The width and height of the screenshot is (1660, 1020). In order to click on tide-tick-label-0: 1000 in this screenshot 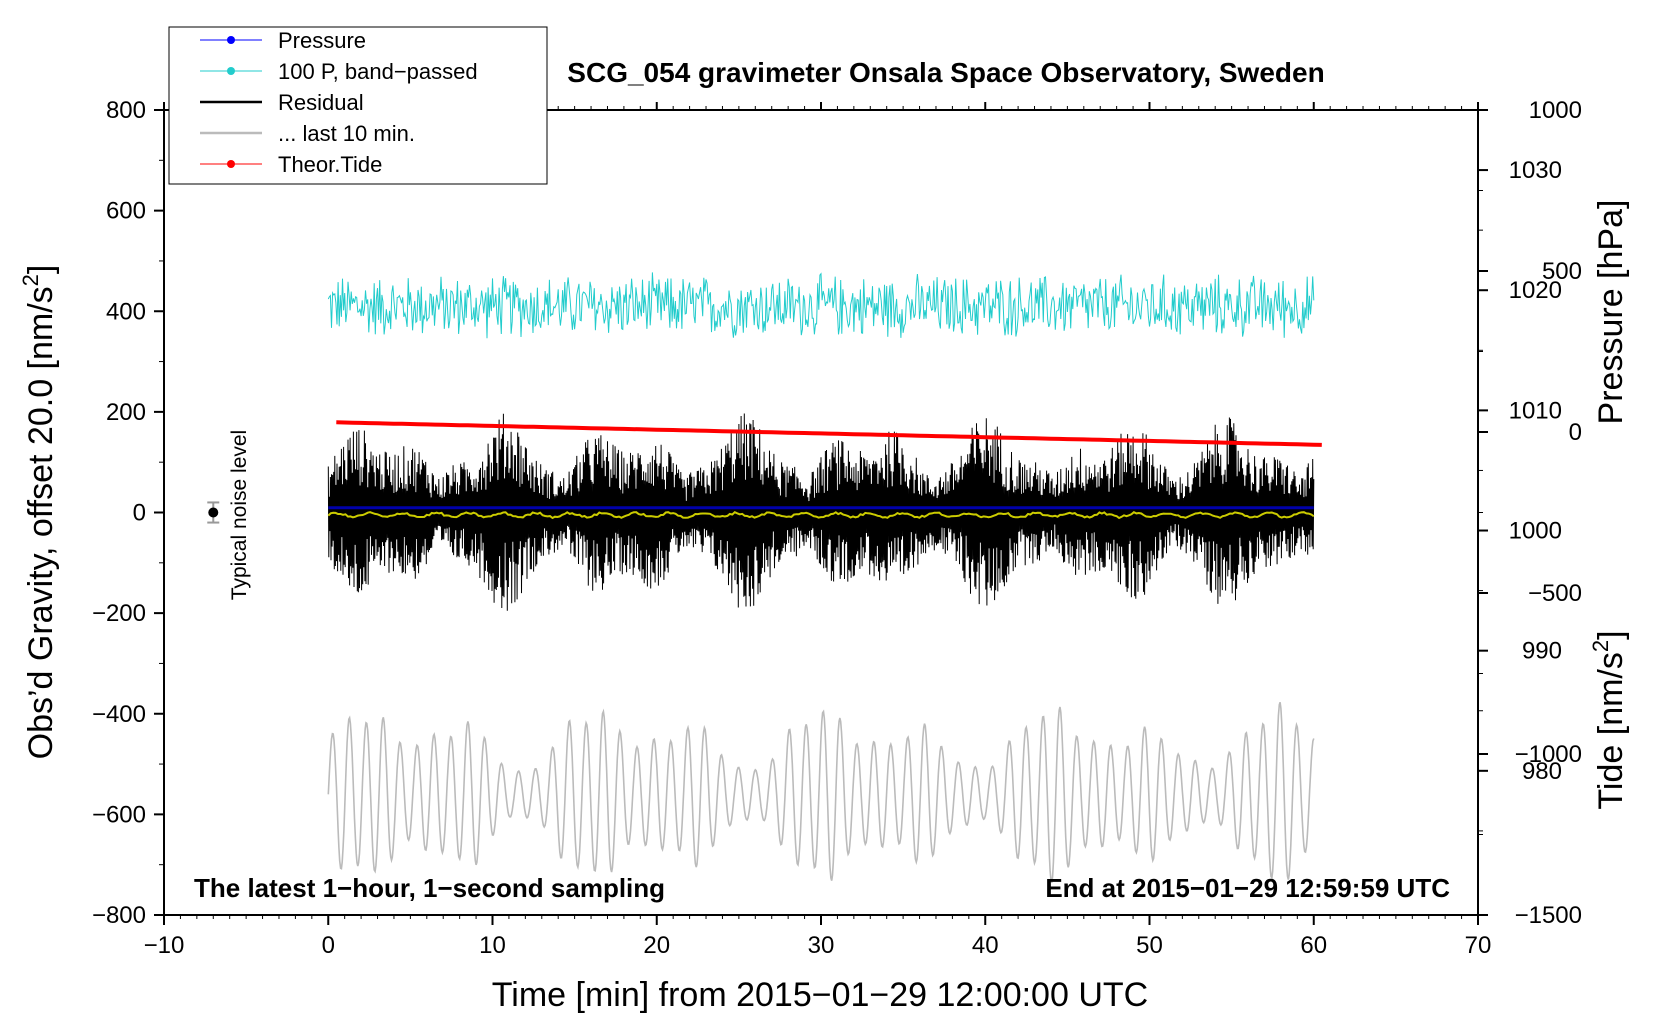, I will do `click(1555, 110)`.